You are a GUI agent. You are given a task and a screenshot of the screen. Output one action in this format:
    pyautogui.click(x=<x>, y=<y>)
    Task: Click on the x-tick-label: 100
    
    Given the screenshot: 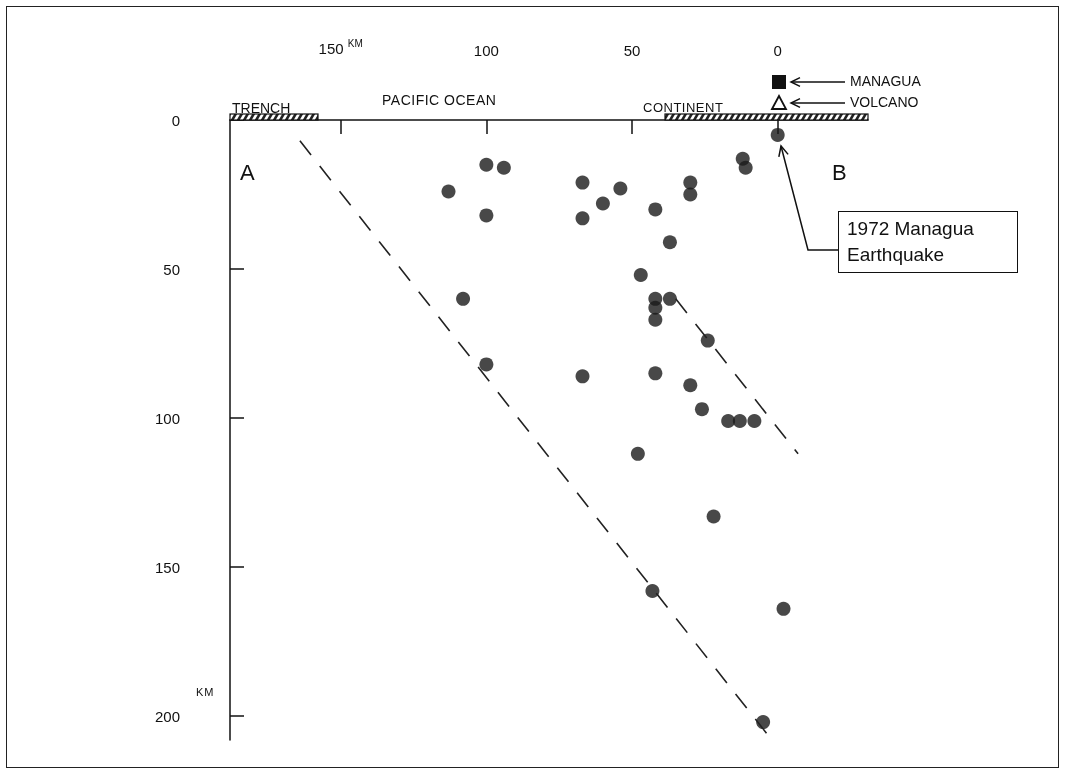 What is the action you would take?
    pyautogui.click(x=486, y=50)
    